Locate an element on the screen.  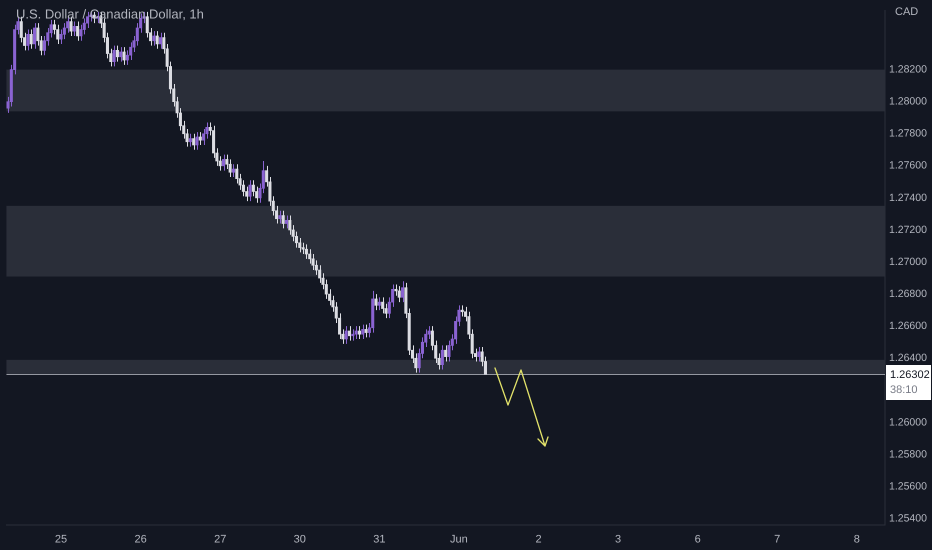
y-tick-label: 1.25400 is located at coordinates (908, 518).